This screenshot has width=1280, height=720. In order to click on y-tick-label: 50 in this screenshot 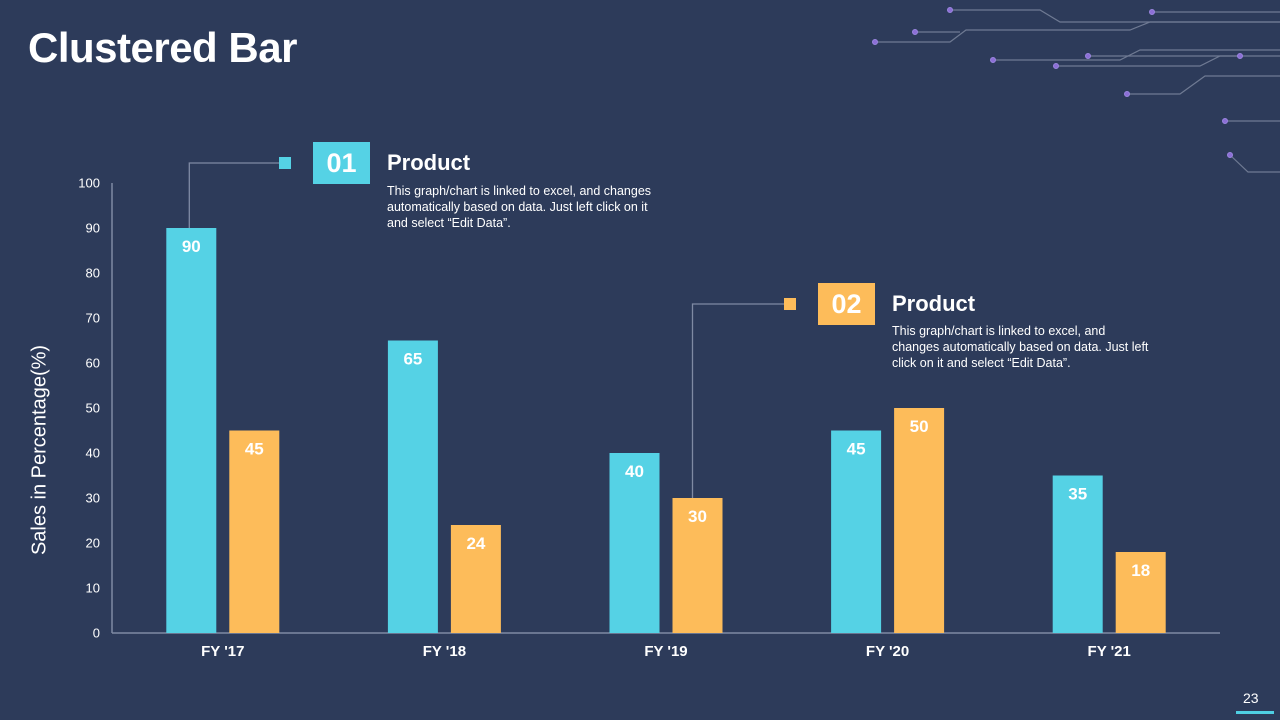, I will do `click(93, 408)`.